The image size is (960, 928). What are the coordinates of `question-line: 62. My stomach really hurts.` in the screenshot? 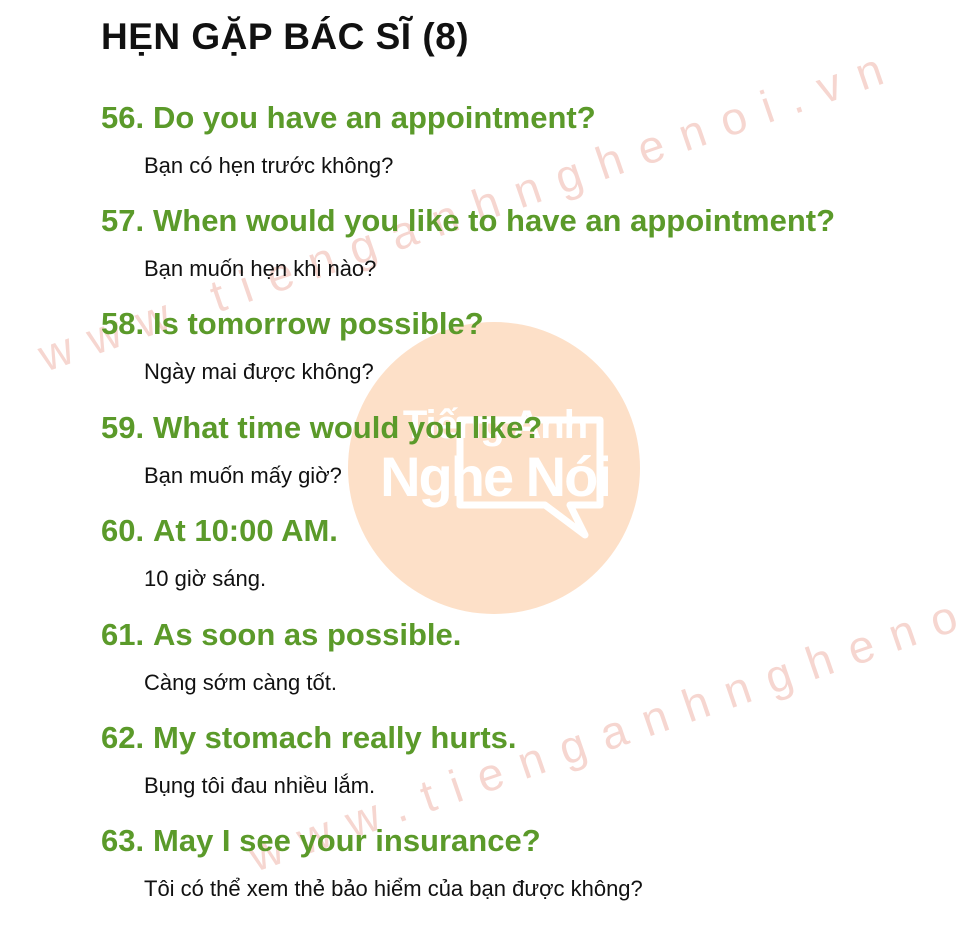 It's located at (526, 738).